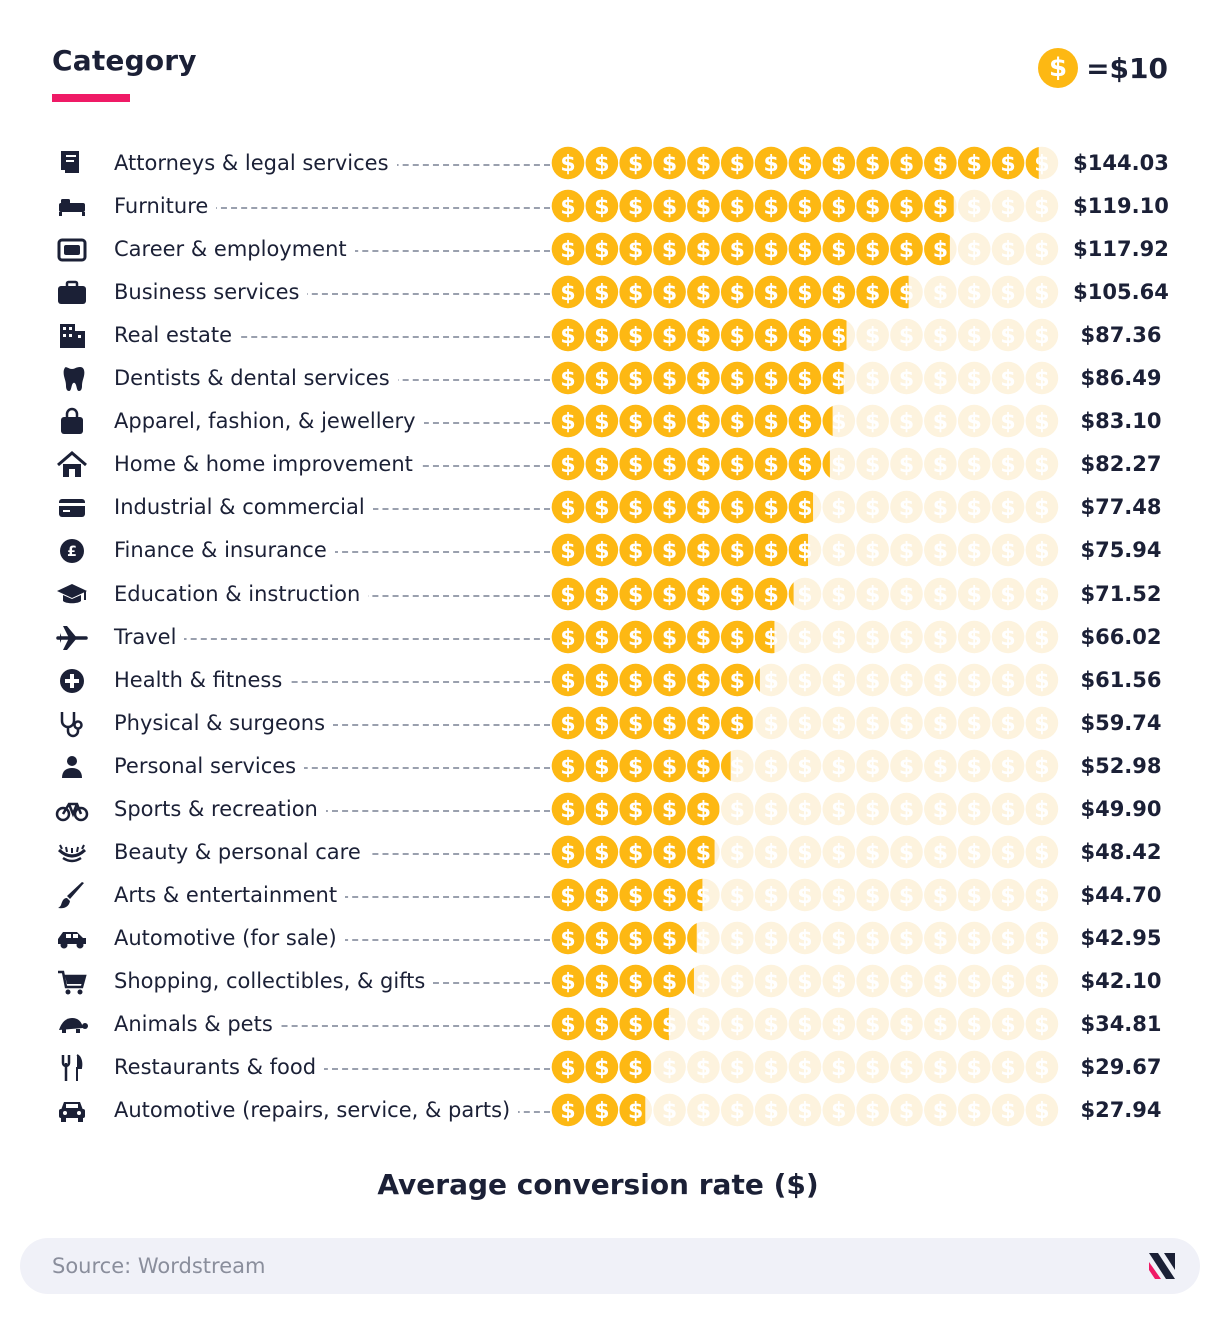  Describe the element at coordinates (165, 206) in the screenshot. I see `category-label: Furniture` at that location.